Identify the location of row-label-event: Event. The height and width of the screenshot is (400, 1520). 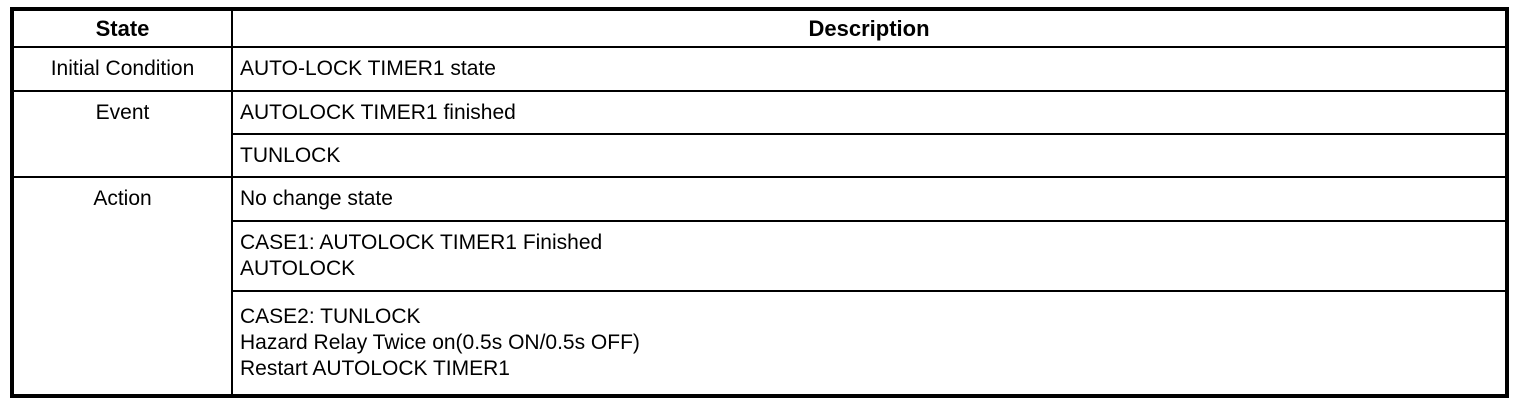
(122, 134).